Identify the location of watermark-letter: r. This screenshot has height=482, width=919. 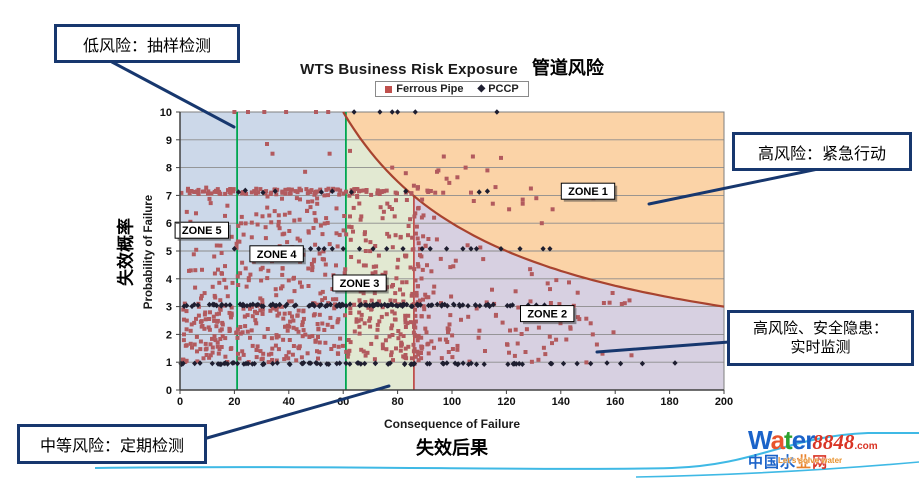
(810, 440).